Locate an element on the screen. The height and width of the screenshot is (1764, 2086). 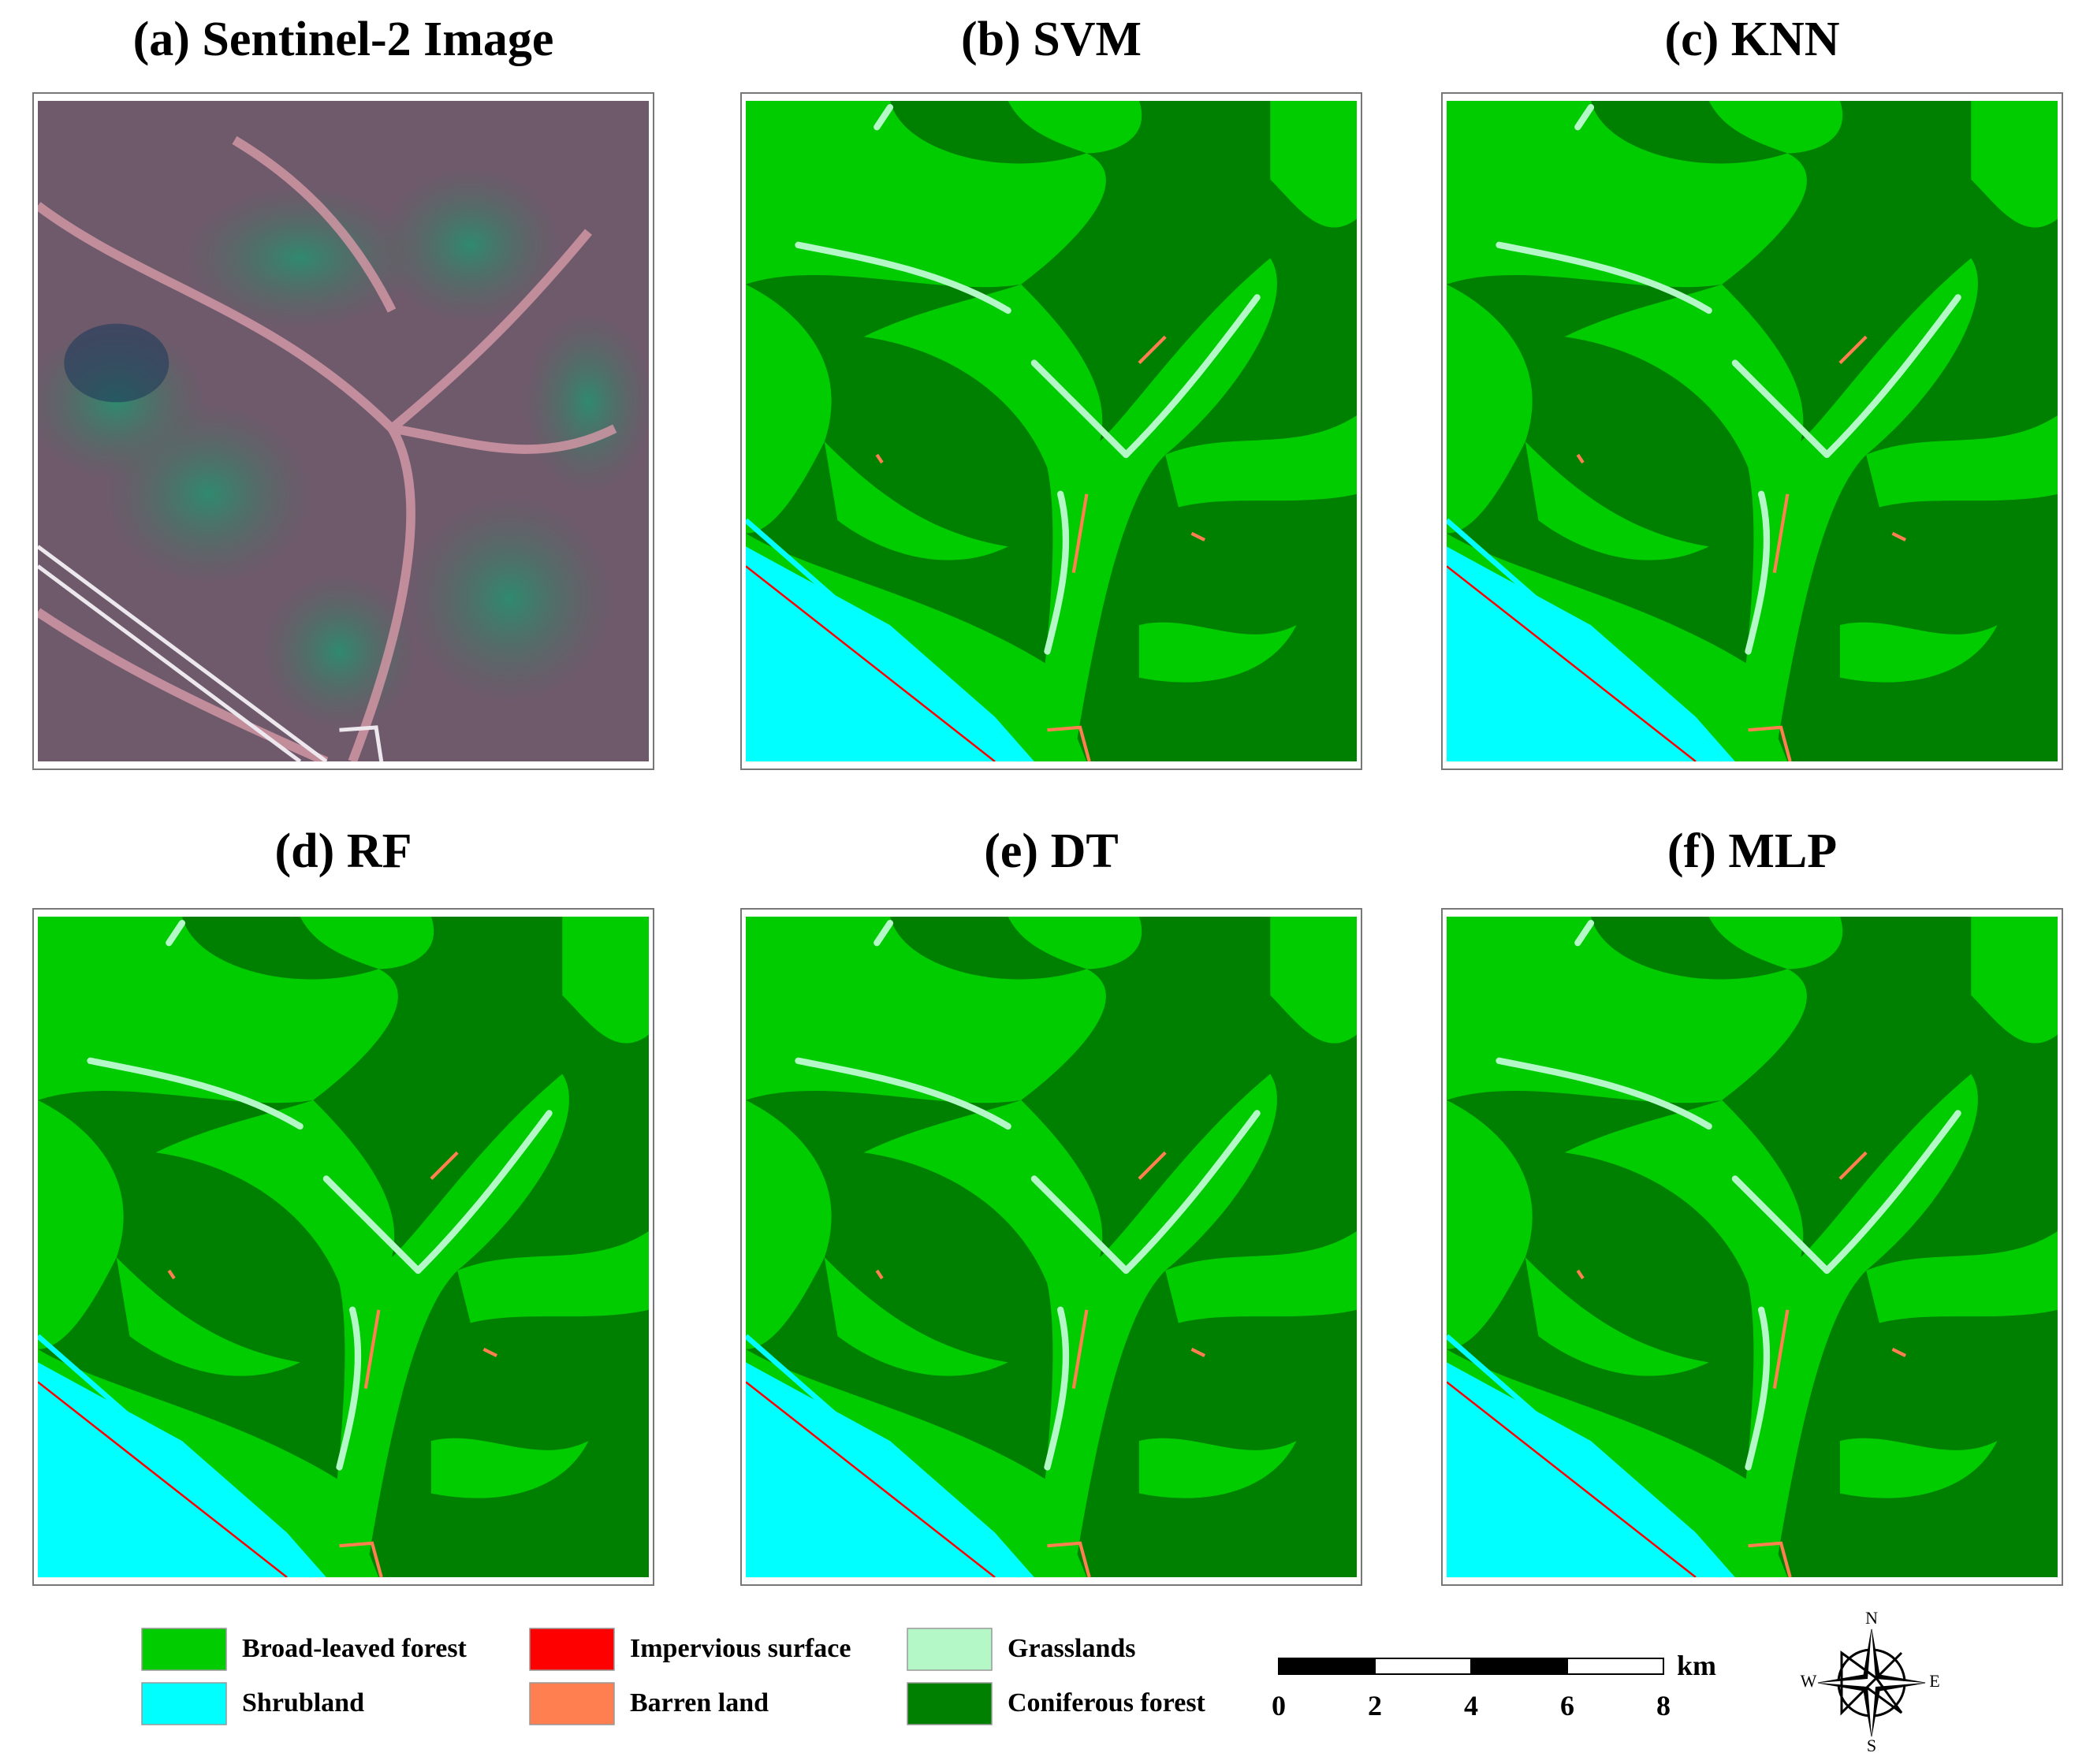
scale-label: 4 is located at coordinates (1471, 1705).